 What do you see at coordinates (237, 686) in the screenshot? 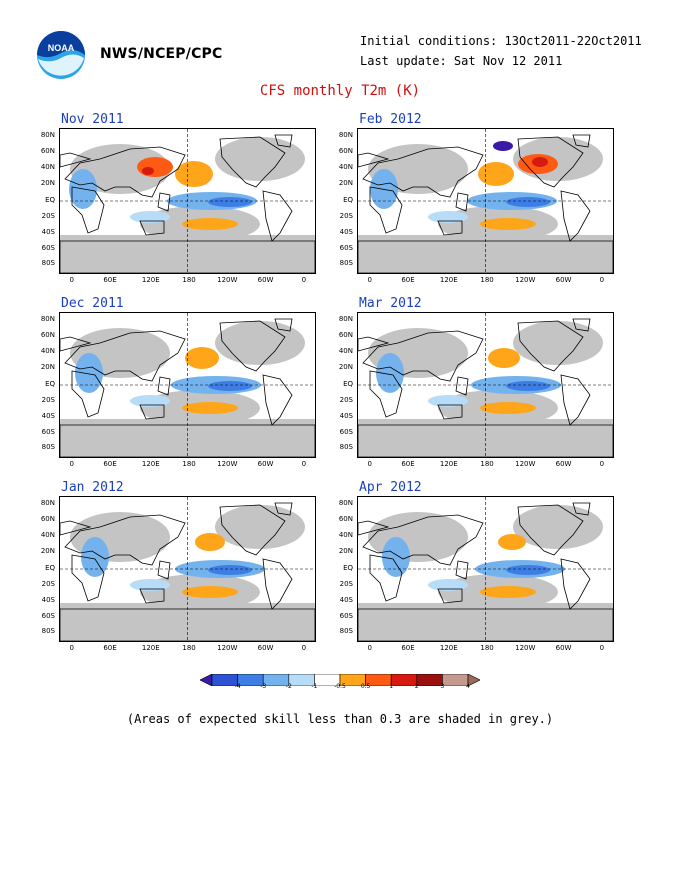
I see `colorbar-tick-label: -4` at bounding box center [237, 686].